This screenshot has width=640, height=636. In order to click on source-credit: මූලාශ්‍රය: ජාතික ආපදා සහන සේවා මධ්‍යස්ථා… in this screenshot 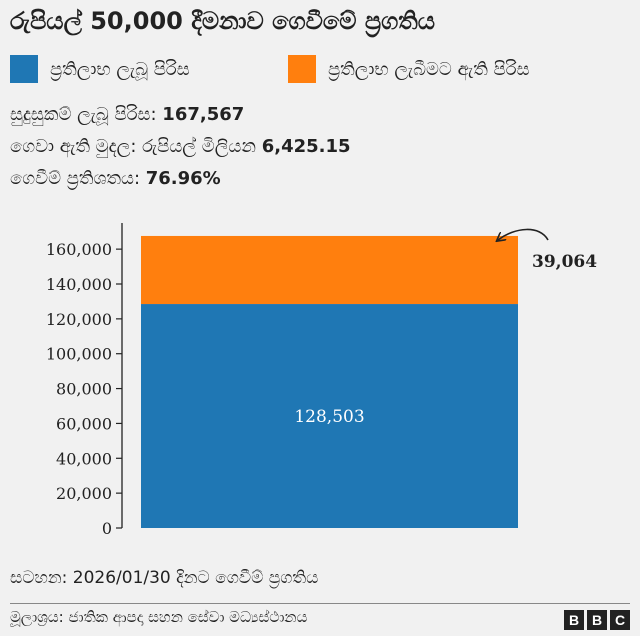, I will do `click(159, 617)`.